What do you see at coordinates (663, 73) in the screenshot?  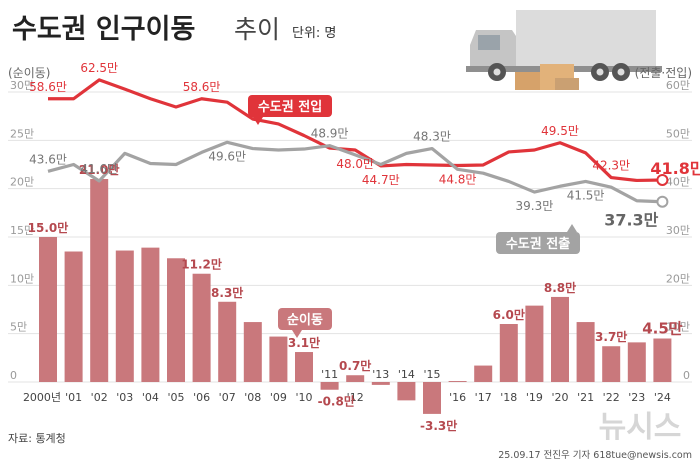 I see `right-axis-title: (전출·전입)` at bounding box center [663, 73].